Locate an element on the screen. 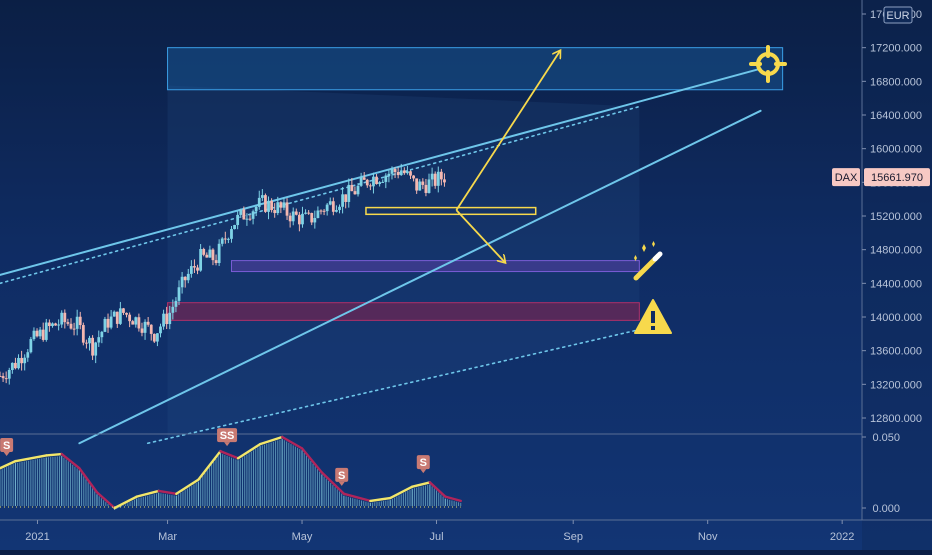 Image resolution: width=932 pixels, height=555 pixels. target-arrow-down is located at coordinates (480, 235).